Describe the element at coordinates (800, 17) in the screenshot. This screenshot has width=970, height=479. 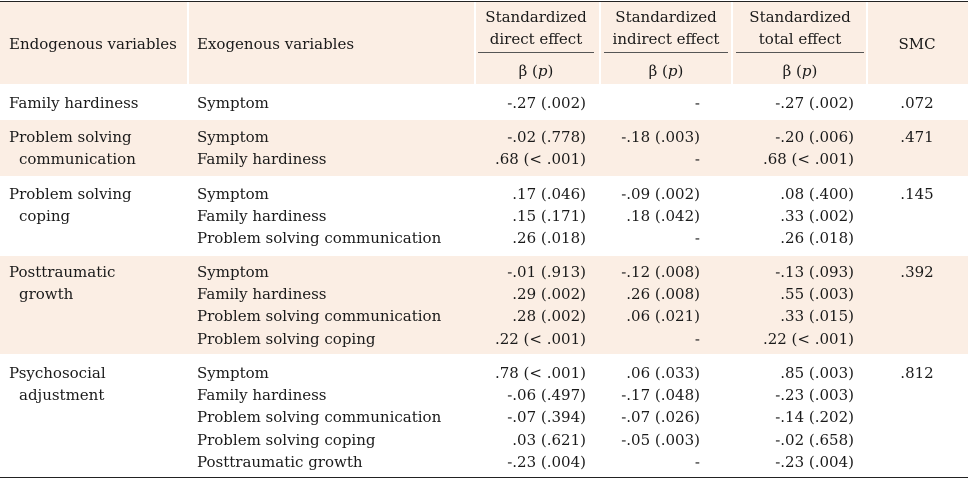
I see `header-total-line1: Standardized` at that location.